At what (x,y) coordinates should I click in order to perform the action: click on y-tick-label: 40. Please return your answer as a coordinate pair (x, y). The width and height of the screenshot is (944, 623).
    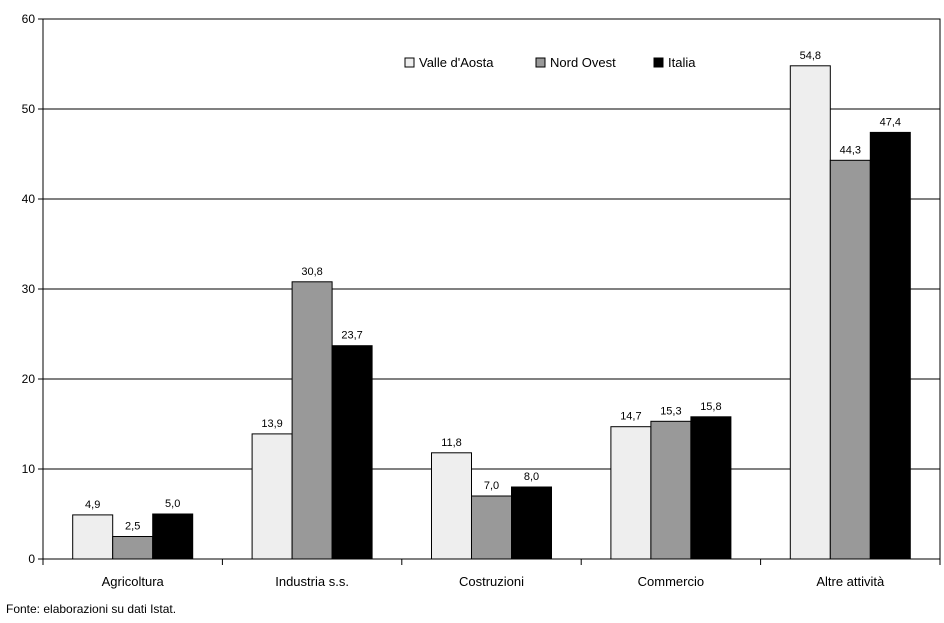
    Looking at the image, I should click on (29, 199).